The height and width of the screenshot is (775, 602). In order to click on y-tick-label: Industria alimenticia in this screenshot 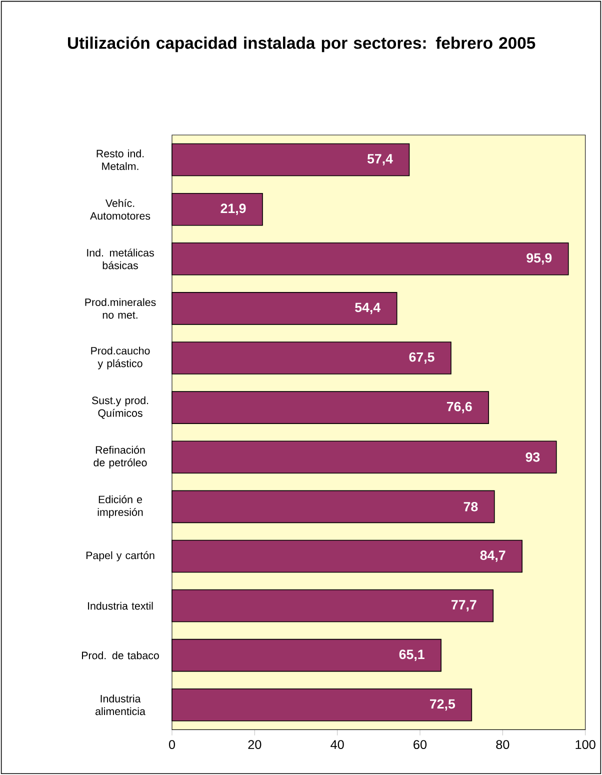, I will do `click(121, 705)`.